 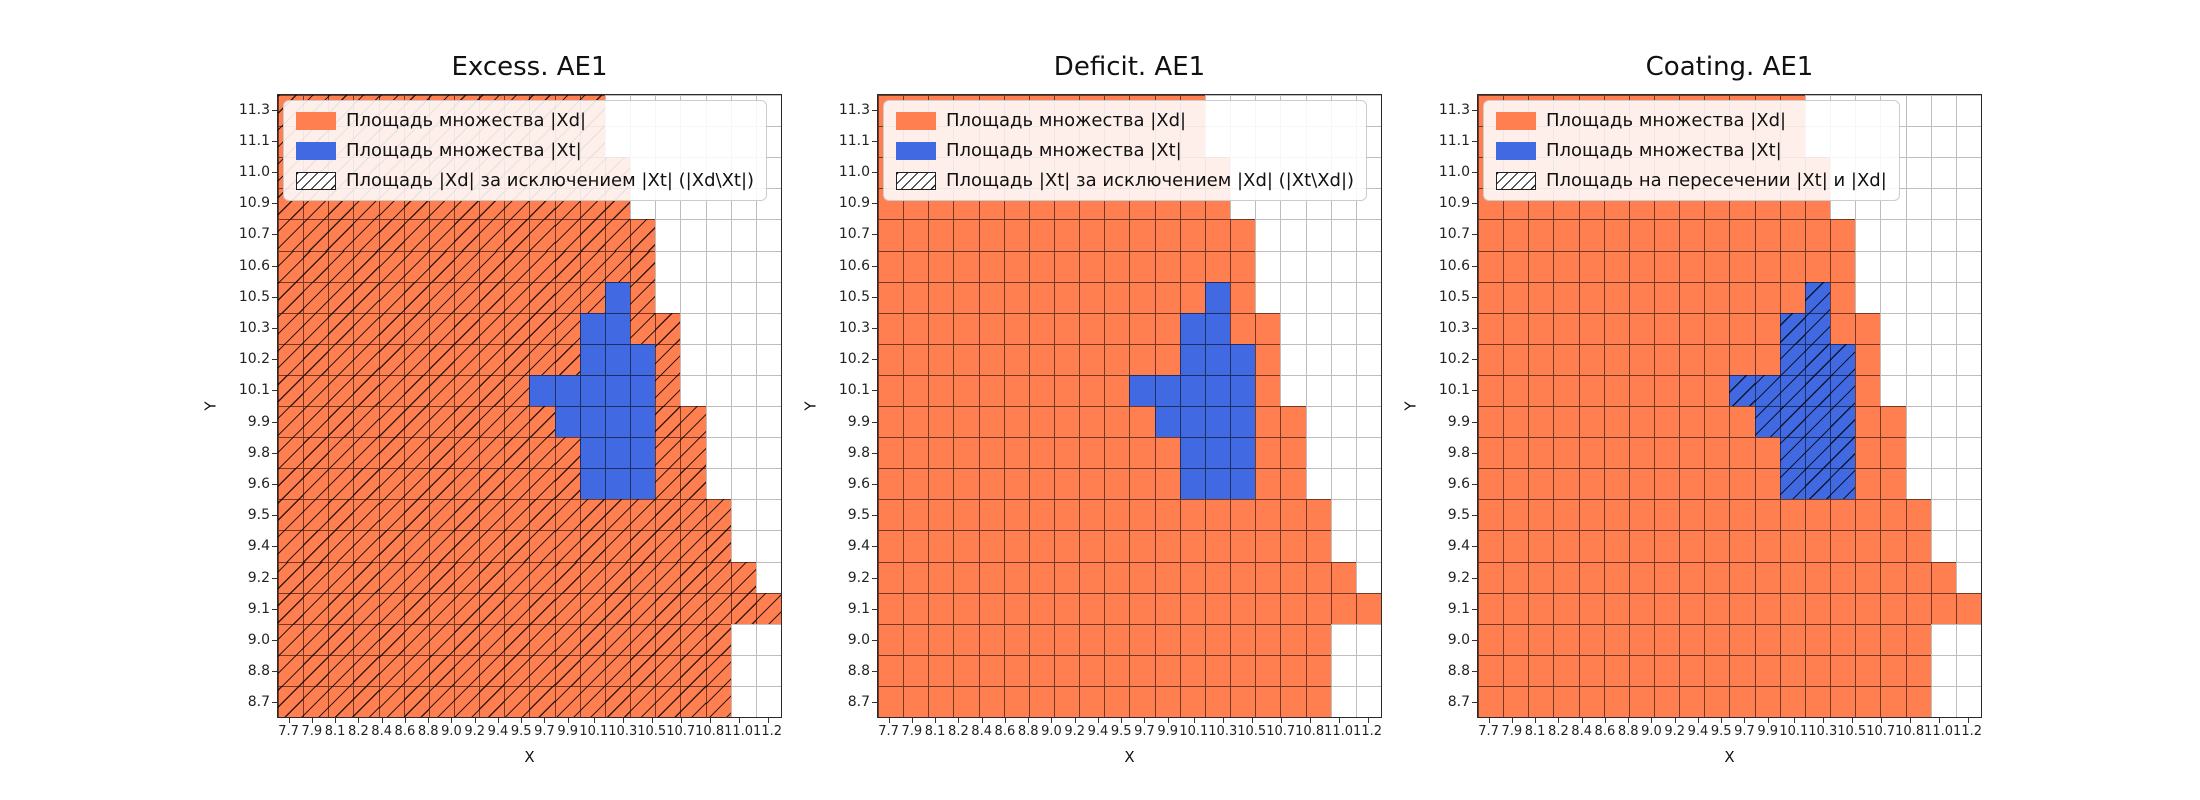 I want to click on x-tick-label: 9.5, so click(x=521, y=728).